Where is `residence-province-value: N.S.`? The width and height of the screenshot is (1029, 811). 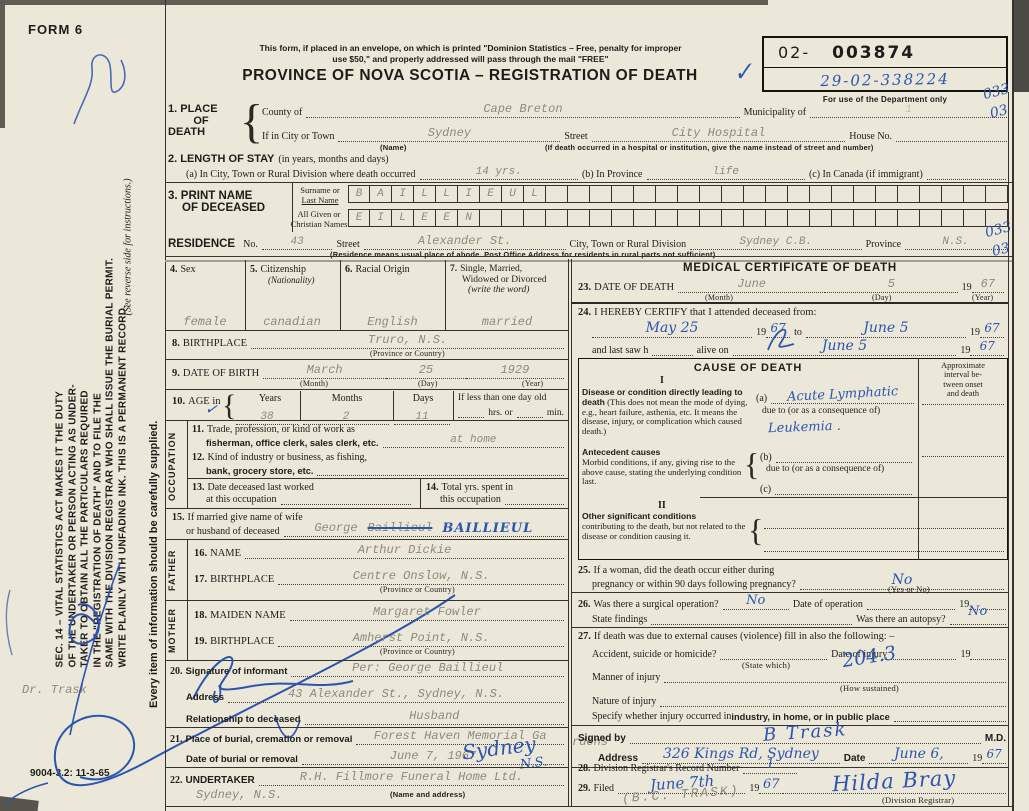 residence-province-value: N.S. is located at coordinates (955, 242).